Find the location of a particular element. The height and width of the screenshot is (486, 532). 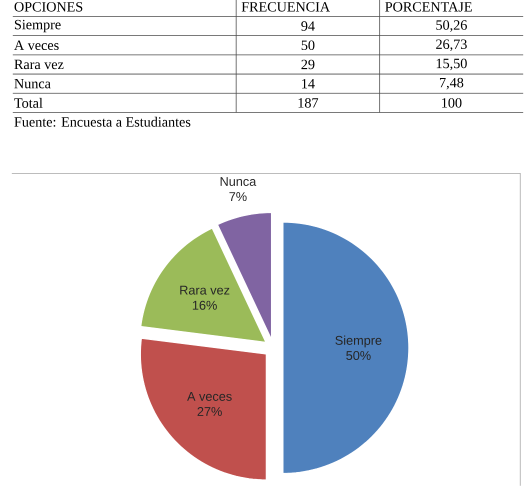

slice-label: Nunca is located at coordinates (238, 181).